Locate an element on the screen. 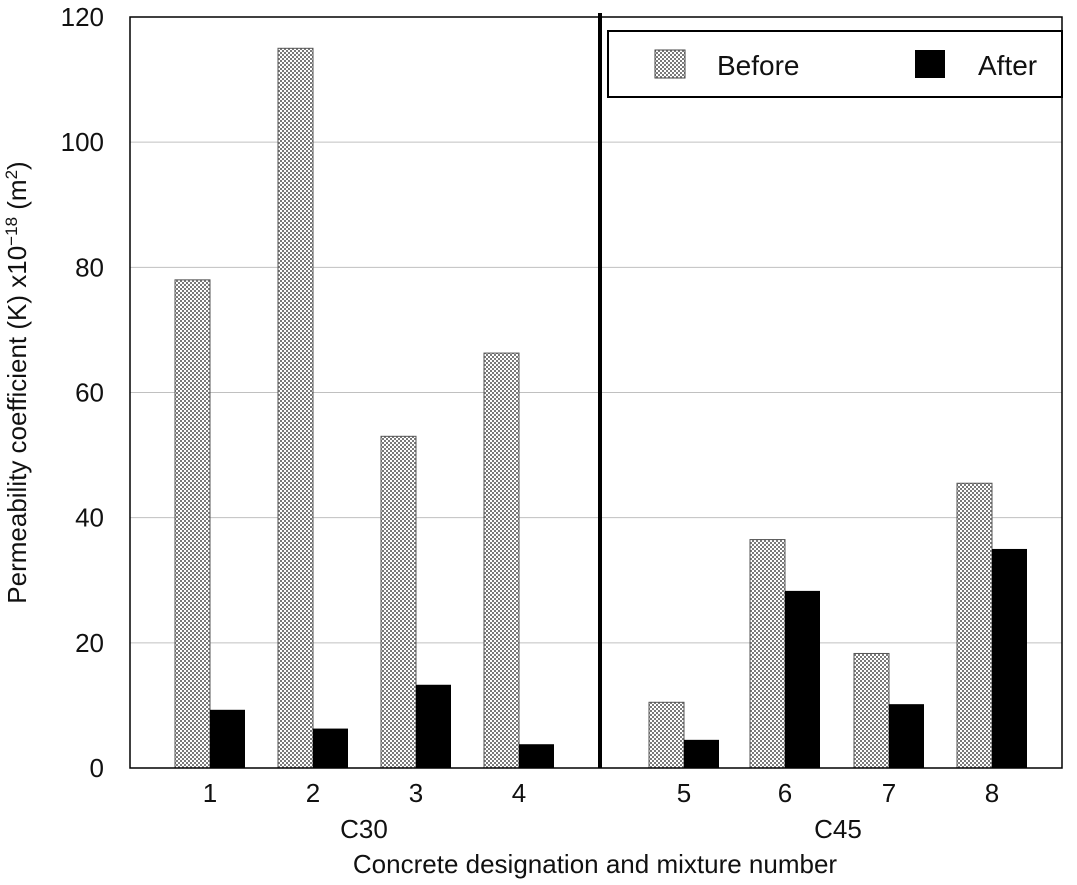 The height and width of the screenshot is (885, 1077). y-axis-title: Permeability coefficient (K) x10−18 (m2) is located at coordinates (17, 382).